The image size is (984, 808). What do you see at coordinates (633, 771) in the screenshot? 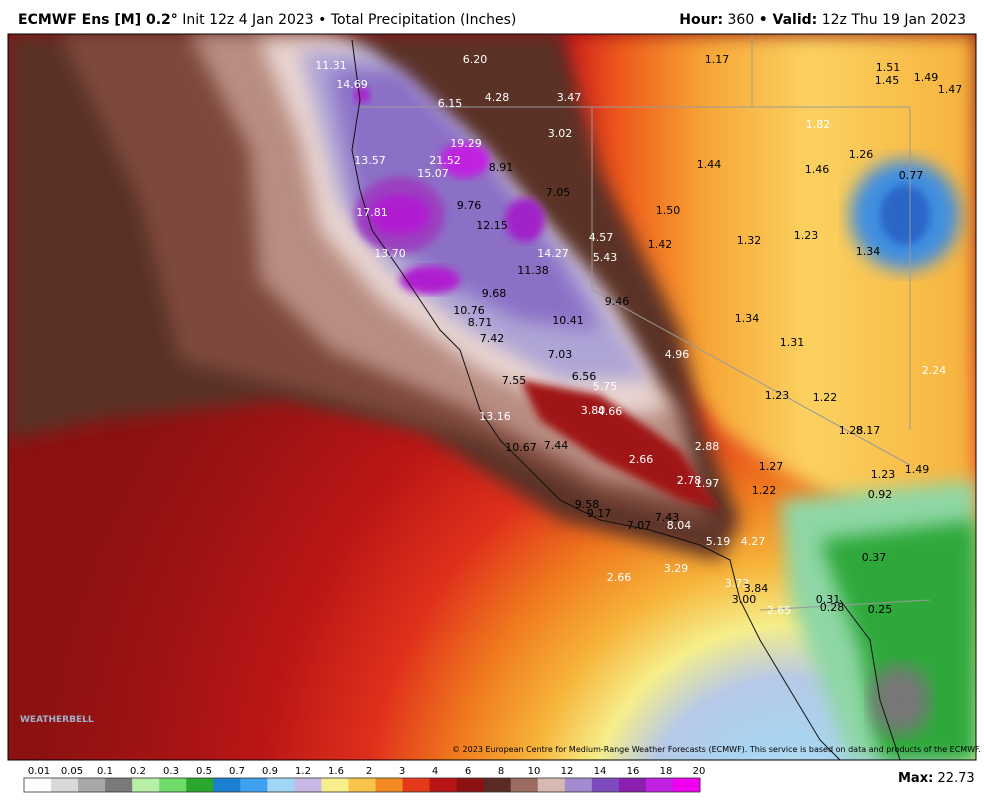
I see `colorbar-tick-label: 16` at bounding box center [633, 771].